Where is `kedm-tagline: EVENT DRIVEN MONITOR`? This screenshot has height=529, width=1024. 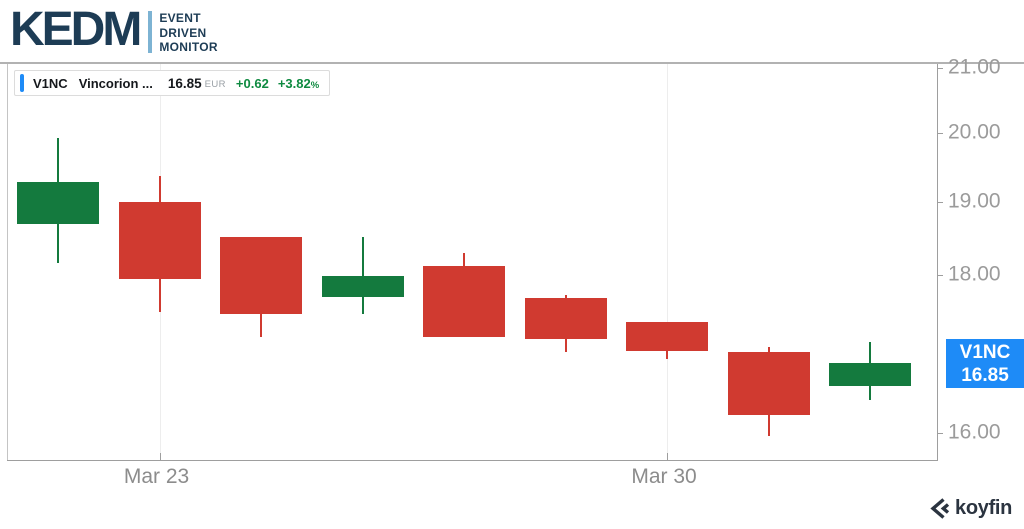 kedm-tagline: EVENT DRIVEN MONITOR is located at coordinates (188, 33).